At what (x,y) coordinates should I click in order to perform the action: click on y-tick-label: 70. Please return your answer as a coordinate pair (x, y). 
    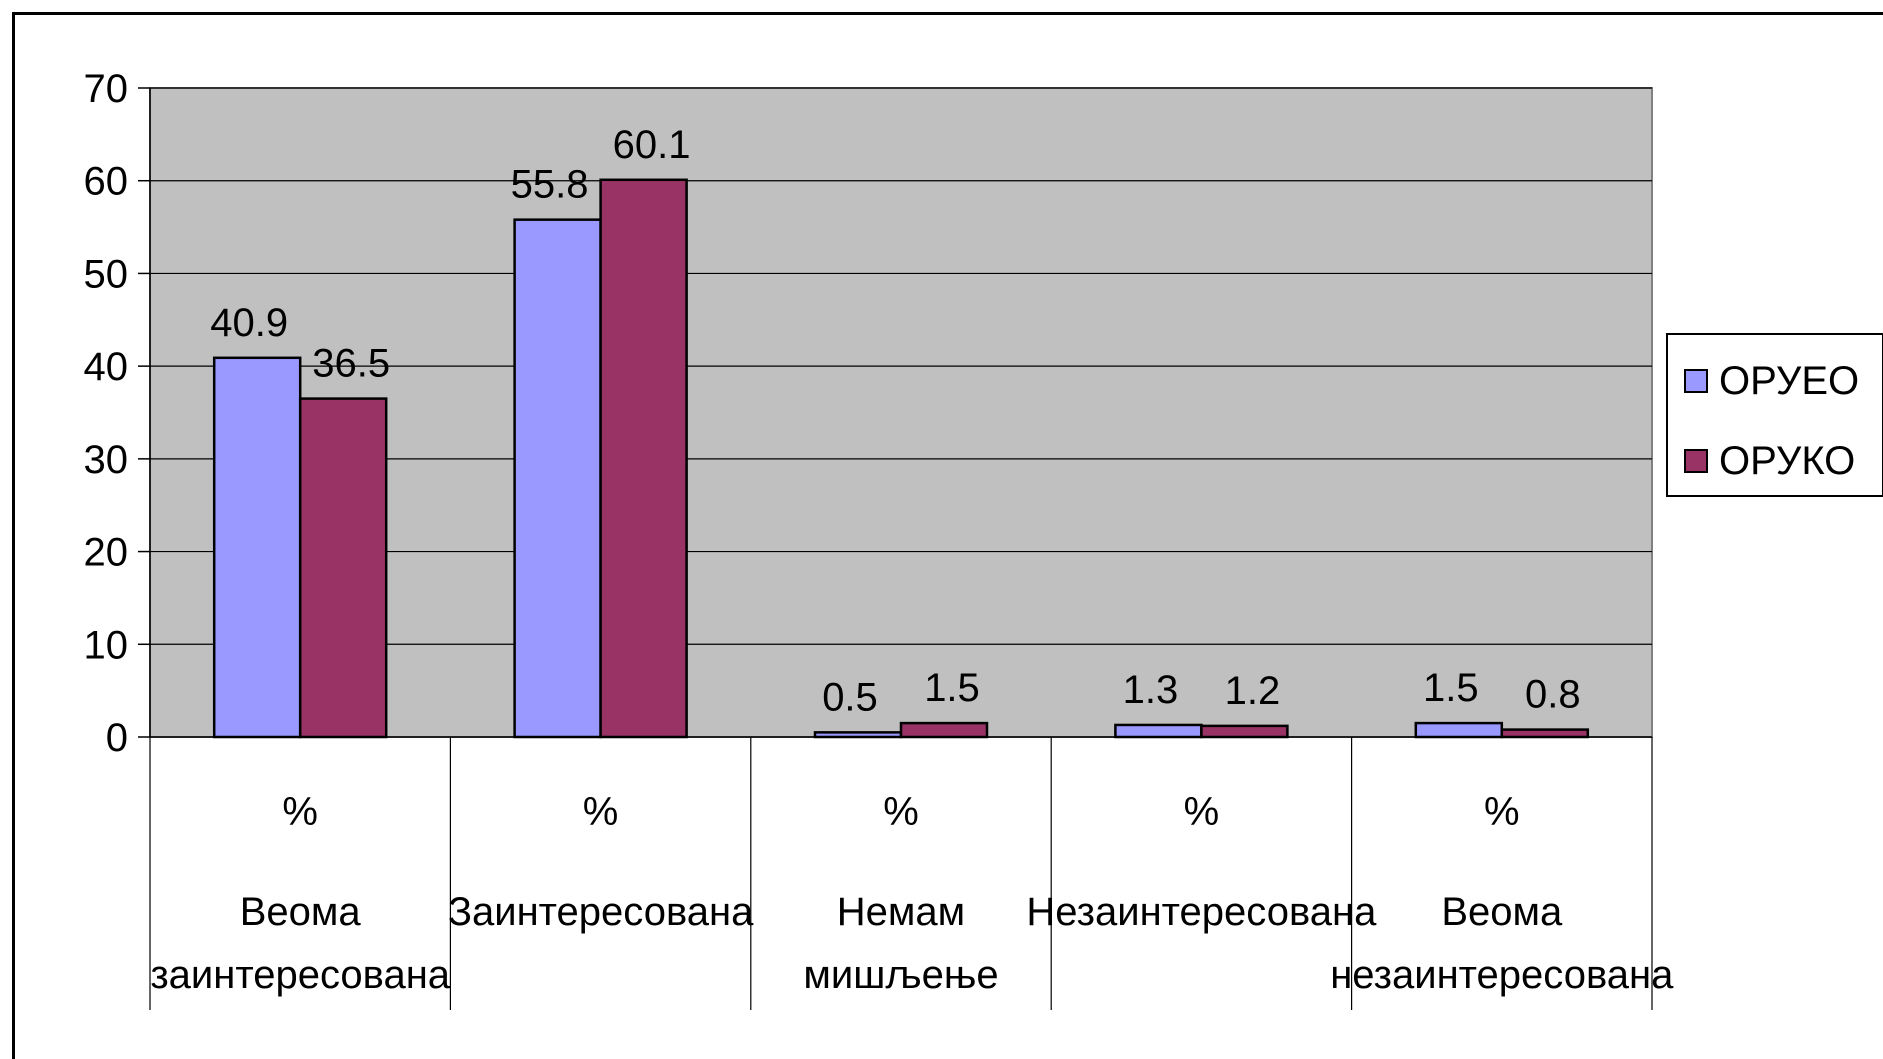
    Looking at the image, I should click on (106, 89).